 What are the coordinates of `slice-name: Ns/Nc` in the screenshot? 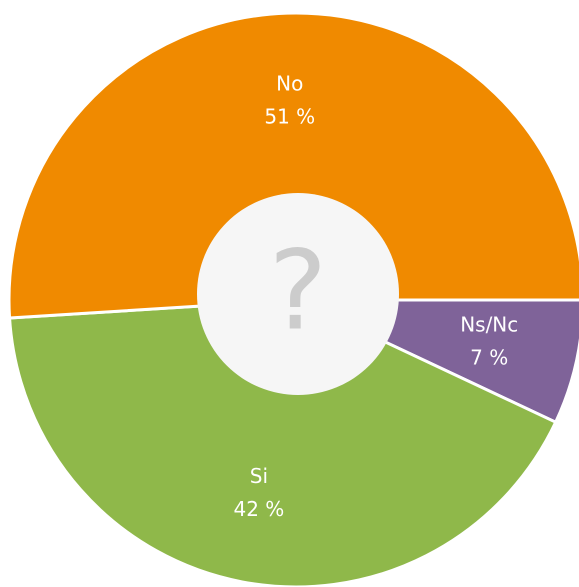 It's located at (489, 325).